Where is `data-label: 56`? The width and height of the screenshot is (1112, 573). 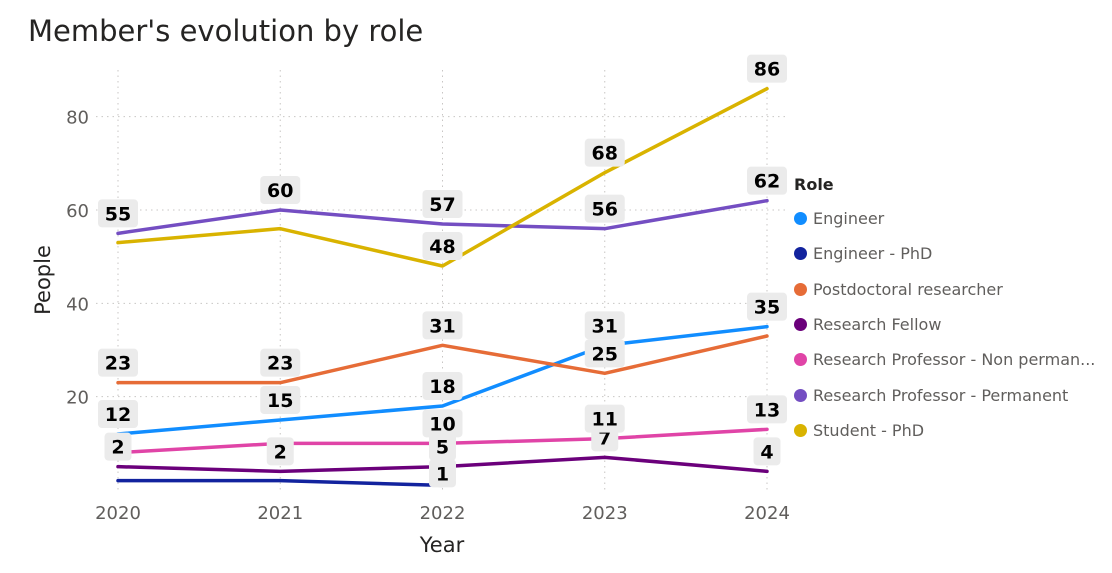
data-label: 56 is located at coordinates (604, 208).